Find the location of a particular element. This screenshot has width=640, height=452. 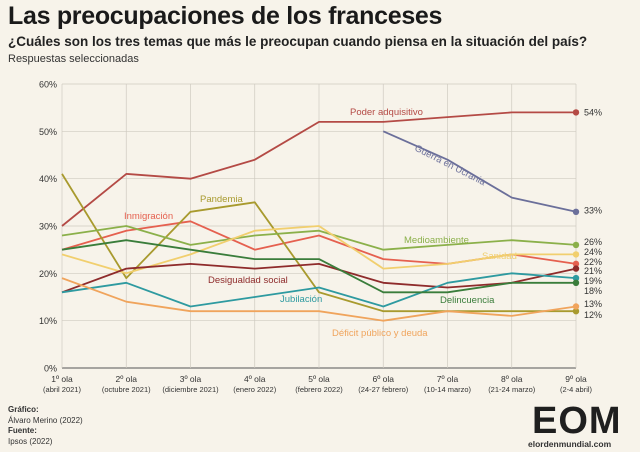

series-end-label: 22% is located at coordinates (593, 262).